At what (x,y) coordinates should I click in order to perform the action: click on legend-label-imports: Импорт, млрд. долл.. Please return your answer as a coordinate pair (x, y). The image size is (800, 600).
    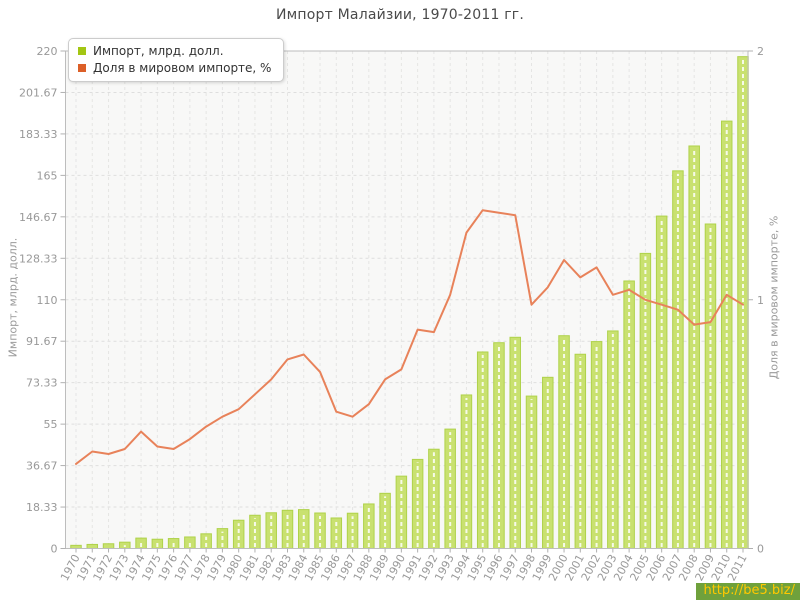
    Looking at the image, I should click on (158, 51).